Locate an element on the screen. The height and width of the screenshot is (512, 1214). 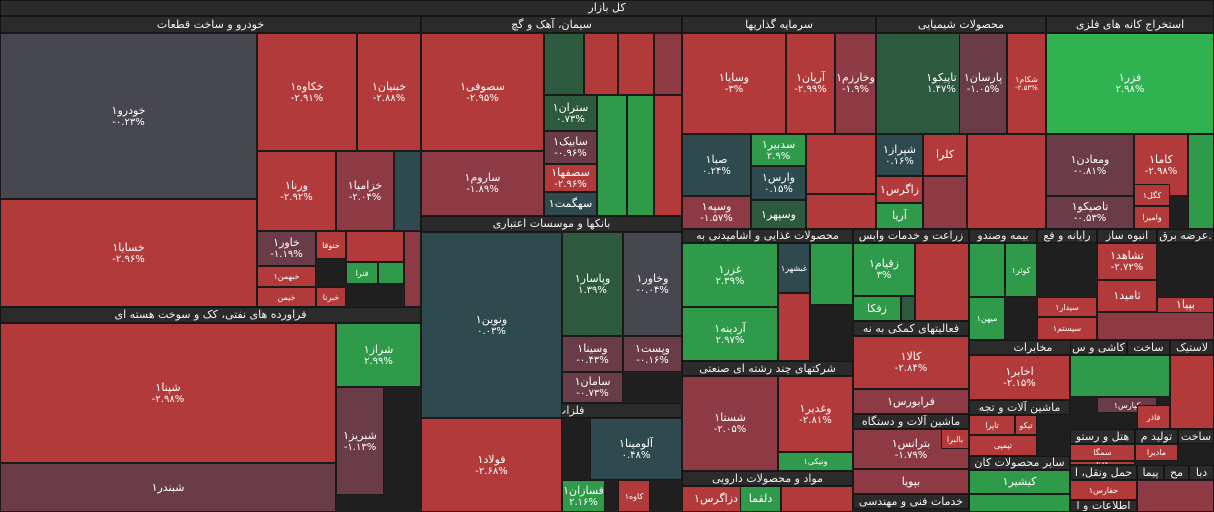
sector-header-سرمایه-گذاریها: سرمایه گذاریها is located at coordinates (779, 24).